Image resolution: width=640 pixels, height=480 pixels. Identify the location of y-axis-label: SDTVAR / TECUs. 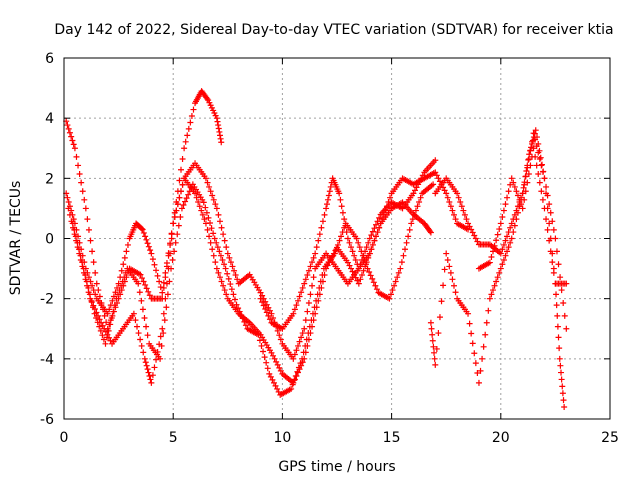
(16, 238).